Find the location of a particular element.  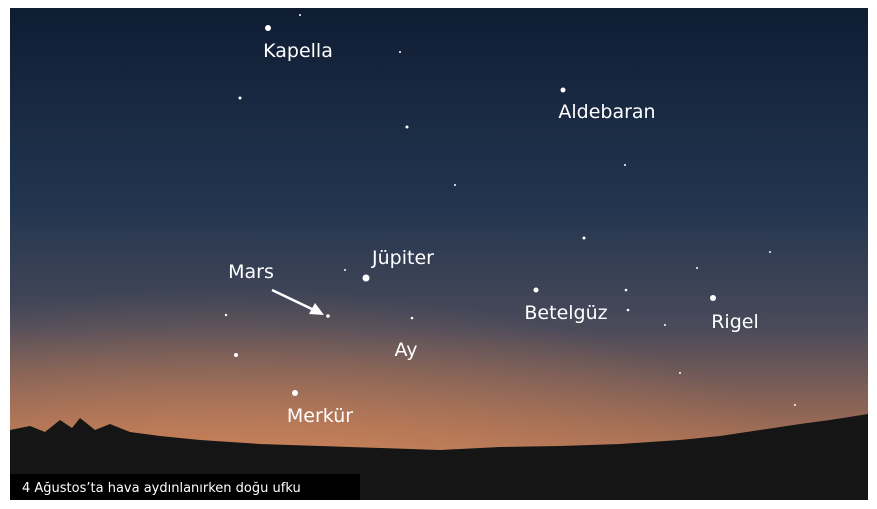

star-mars is located at coordinates (328, 316).